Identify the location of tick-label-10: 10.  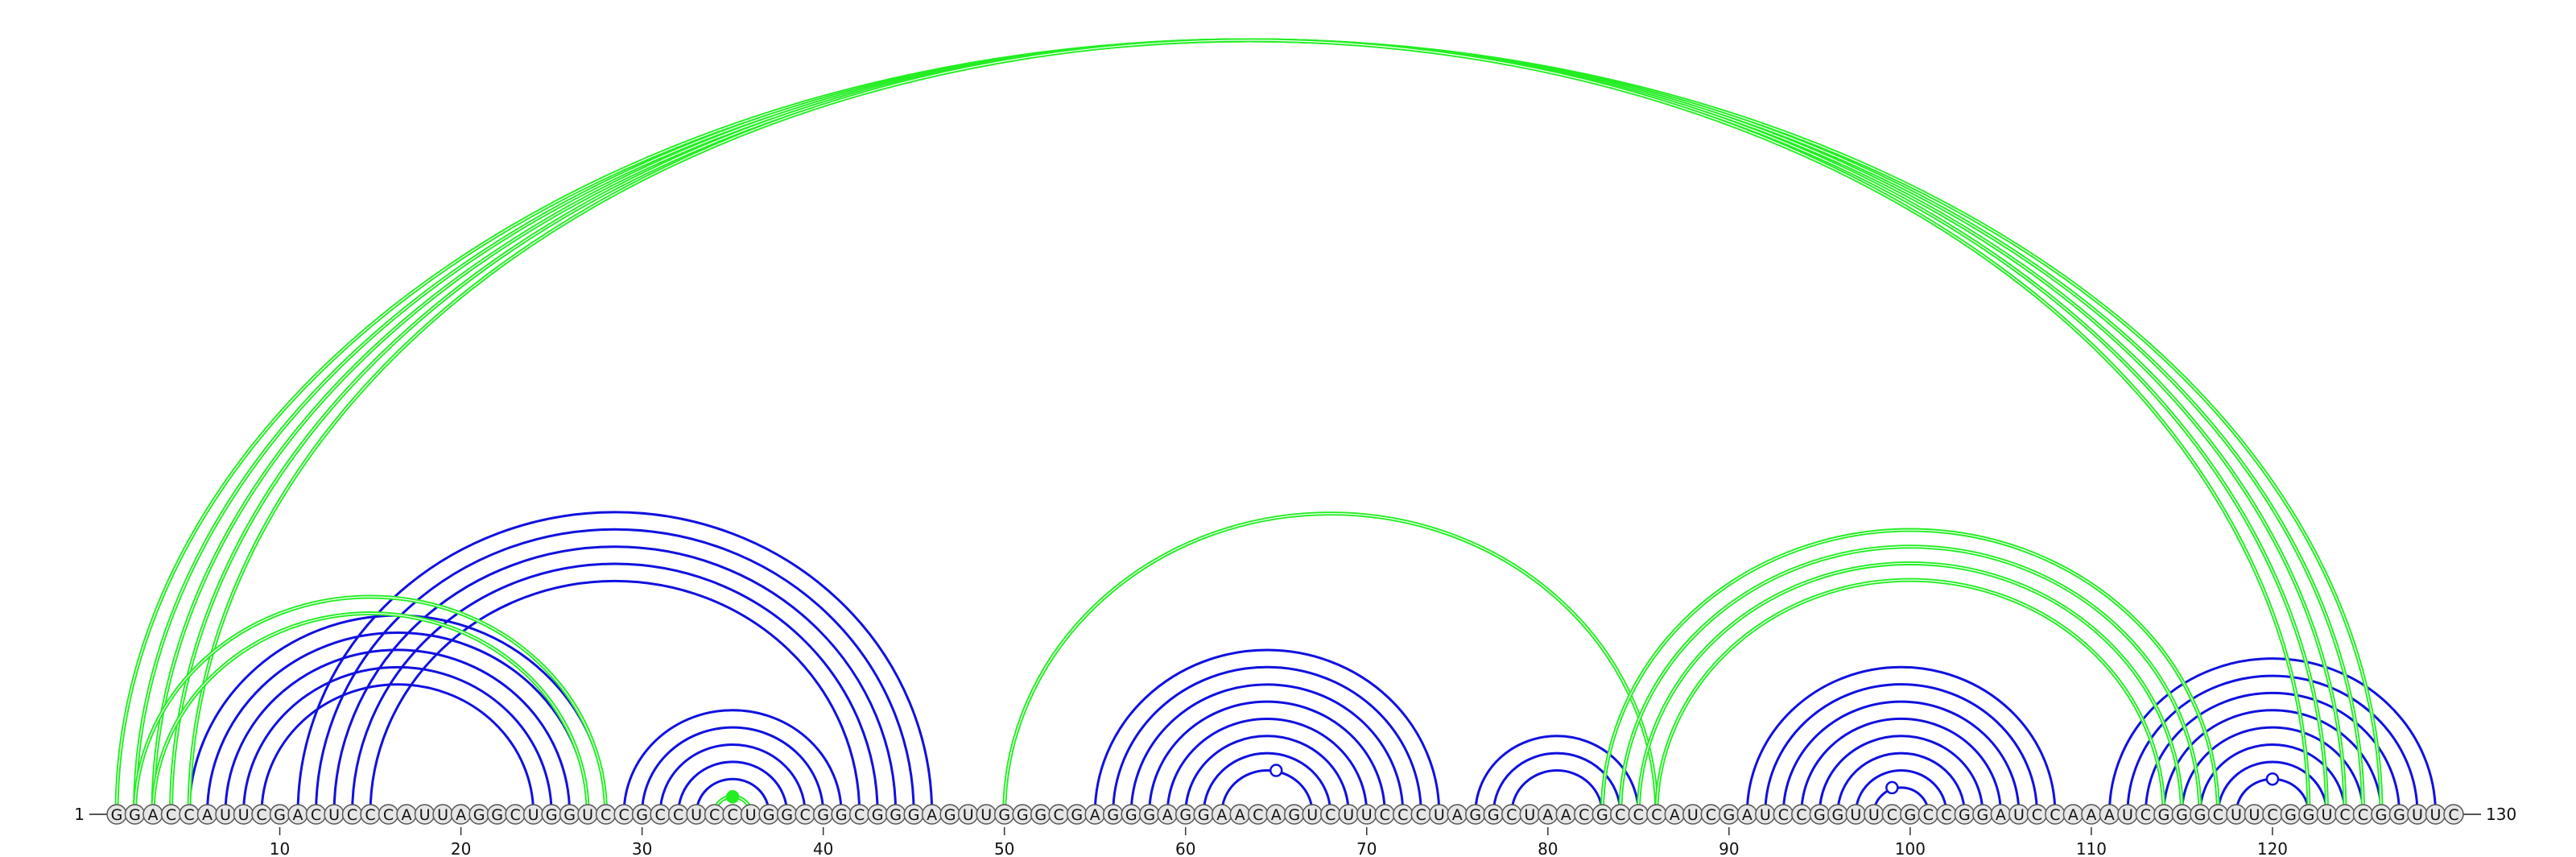
(280, 848).